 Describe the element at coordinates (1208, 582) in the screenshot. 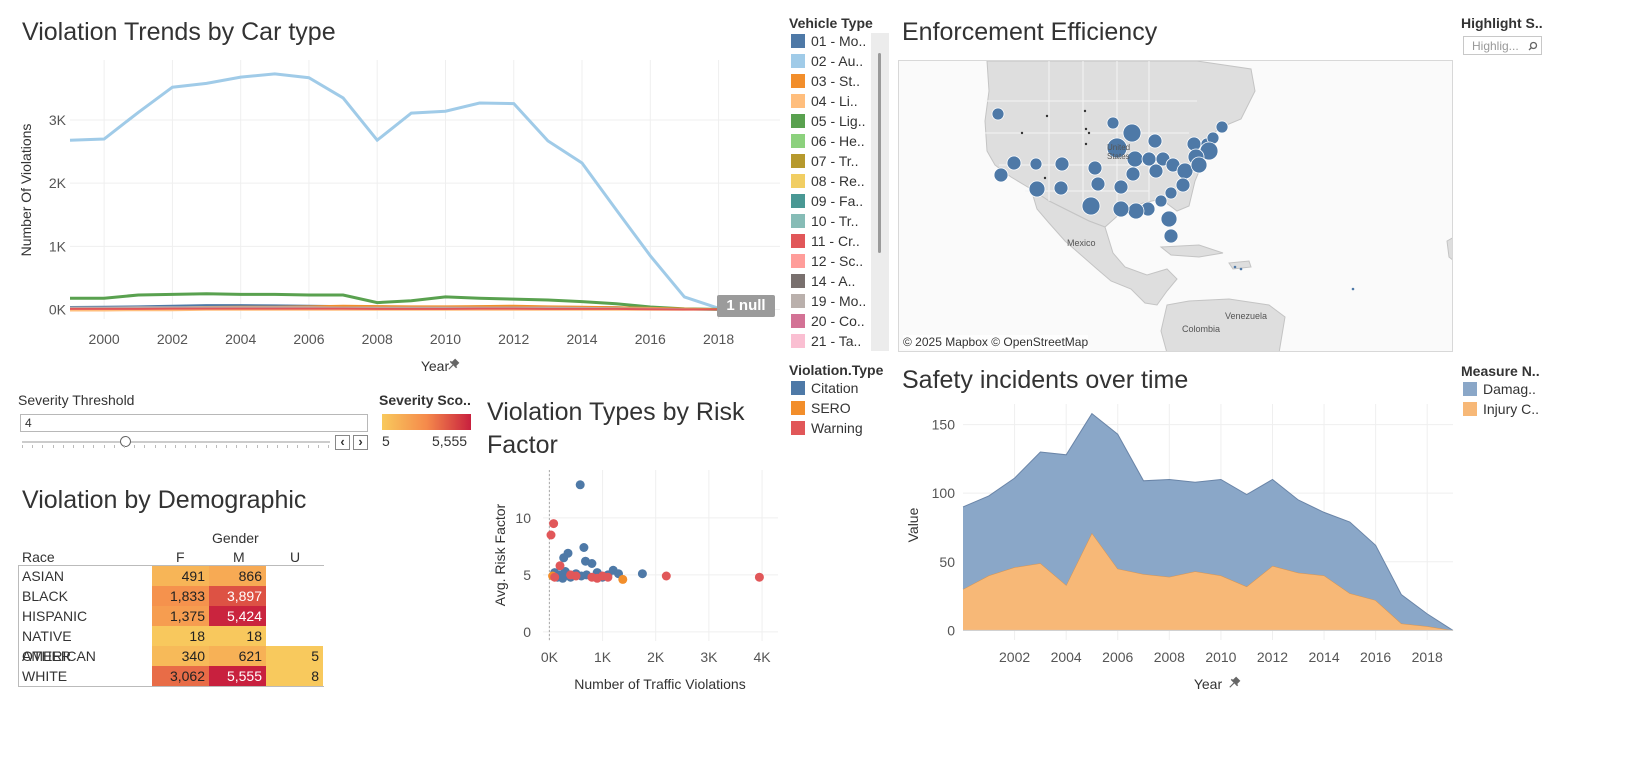

I see `area-series-injur` at that location.